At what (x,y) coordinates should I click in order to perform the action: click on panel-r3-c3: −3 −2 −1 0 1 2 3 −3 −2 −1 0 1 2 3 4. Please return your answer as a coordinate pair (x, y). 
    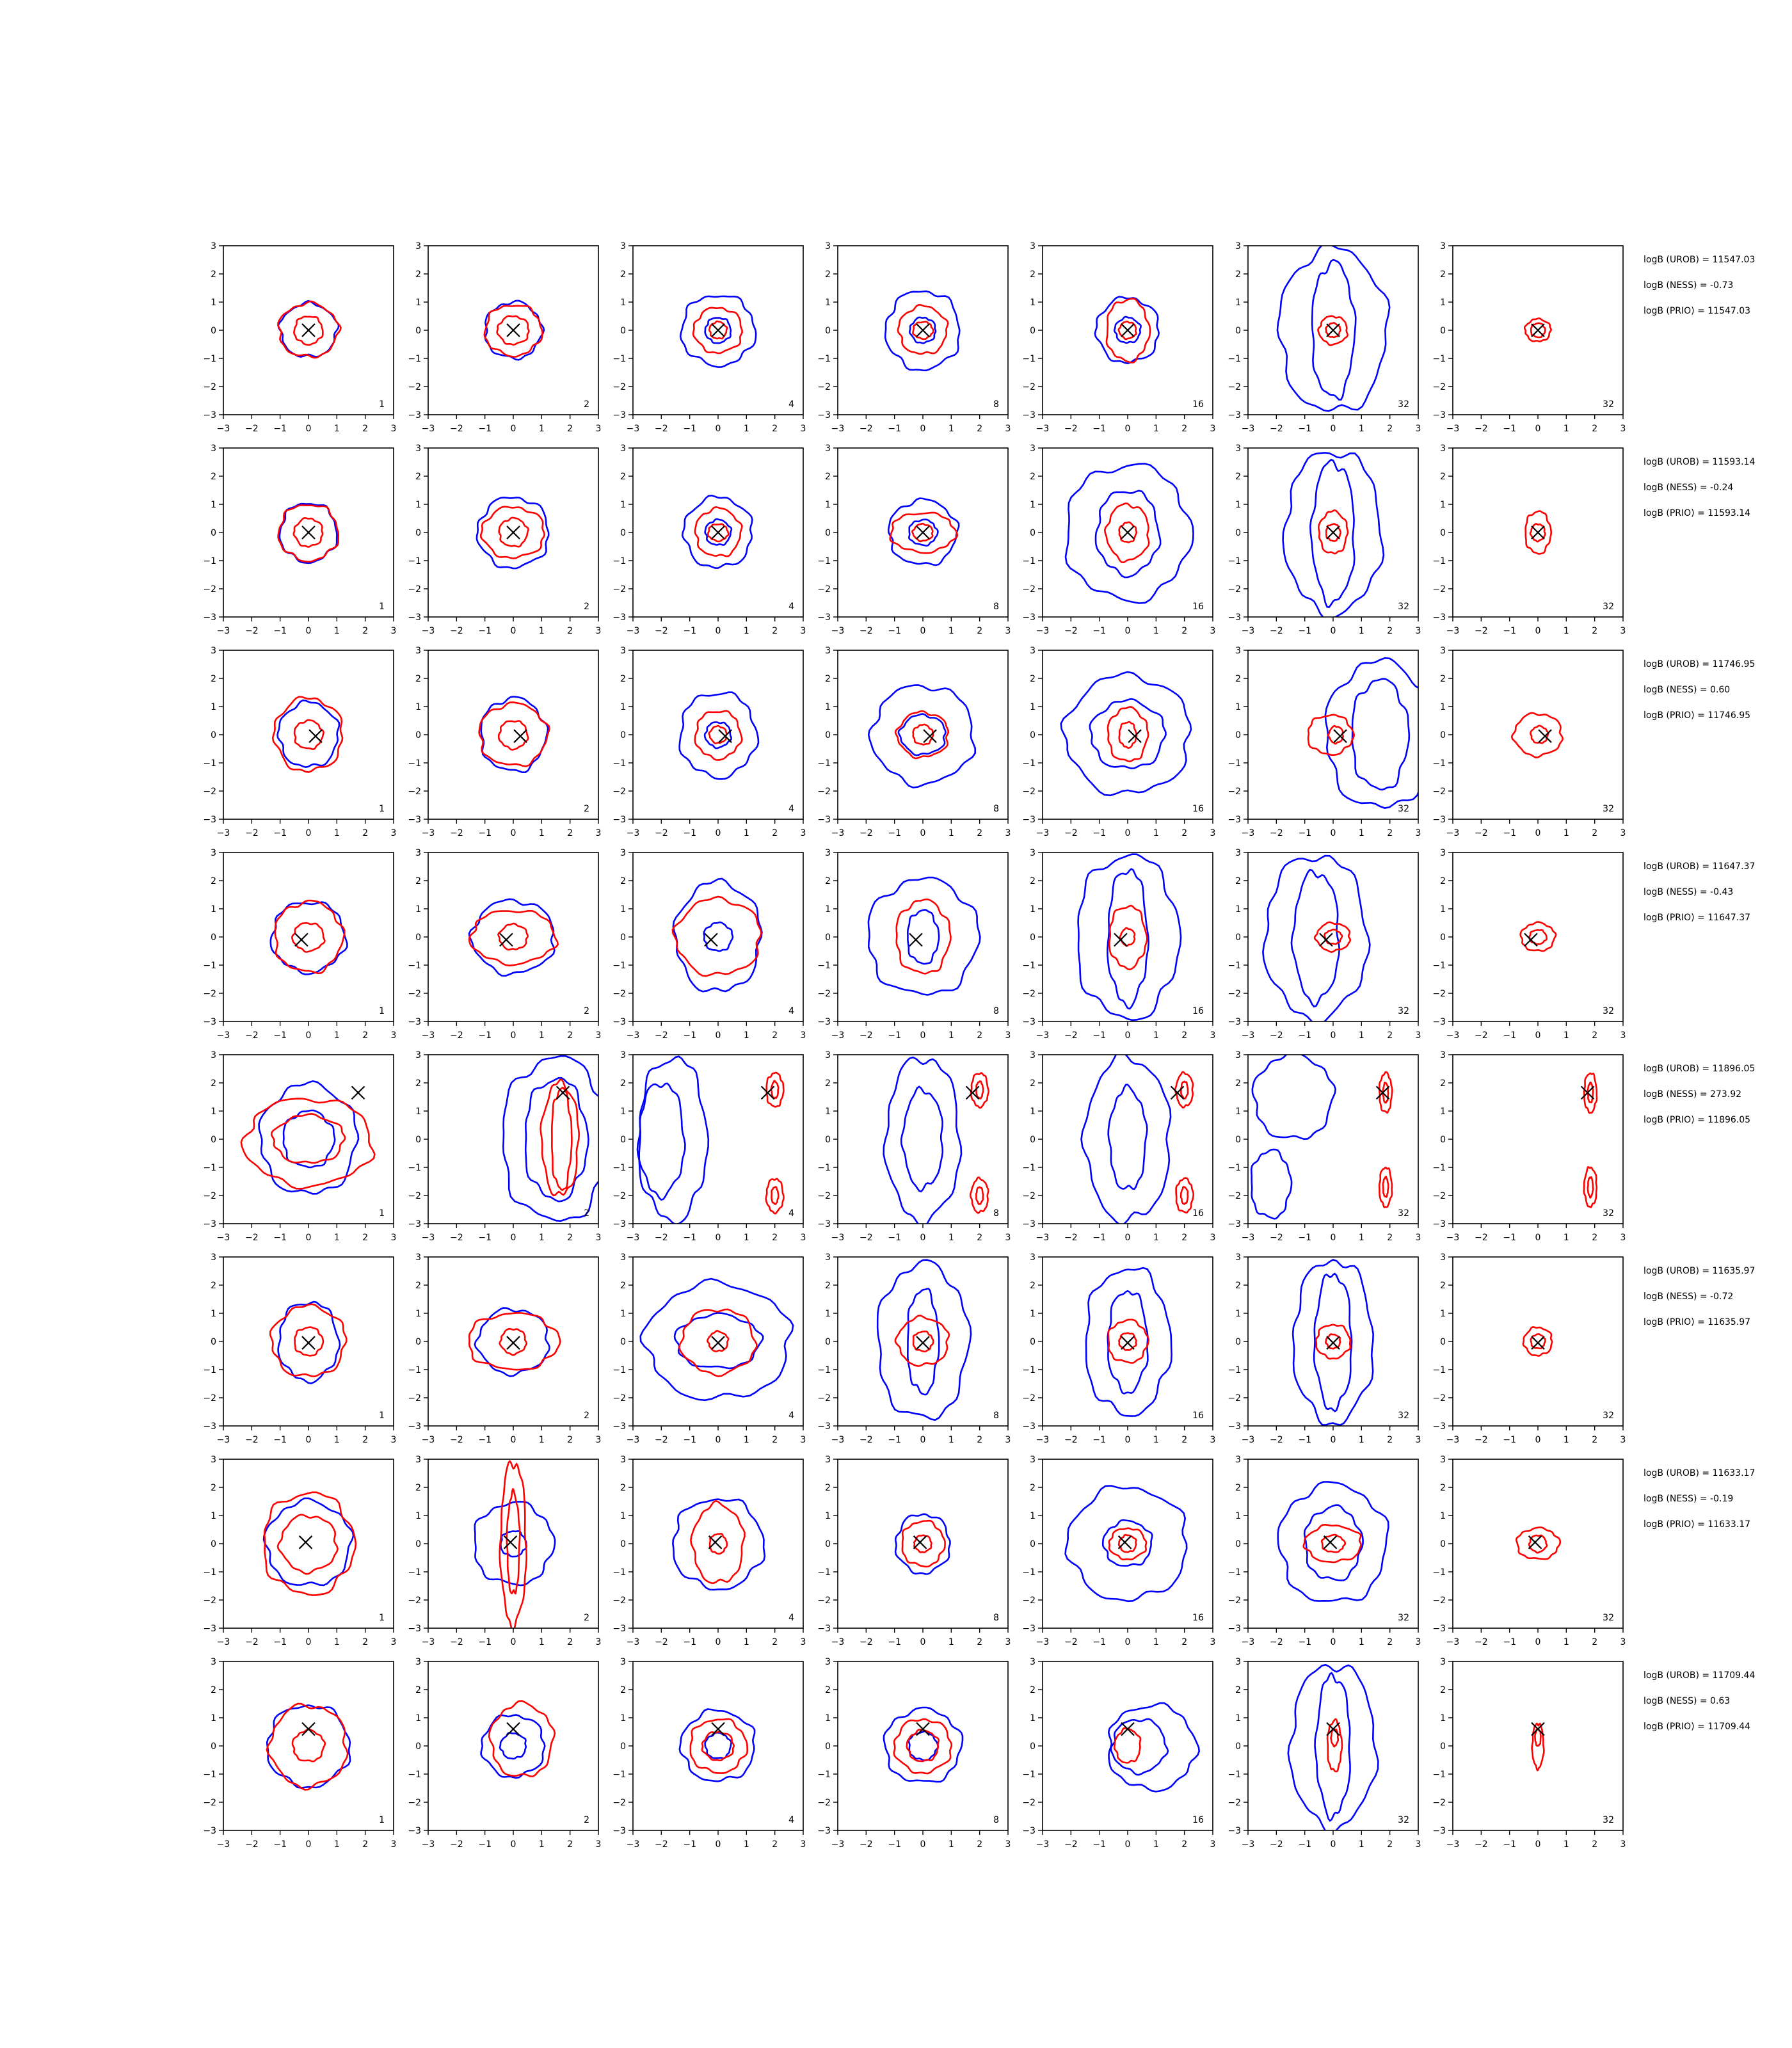
    Looking at the image, I should click on (709, 742).